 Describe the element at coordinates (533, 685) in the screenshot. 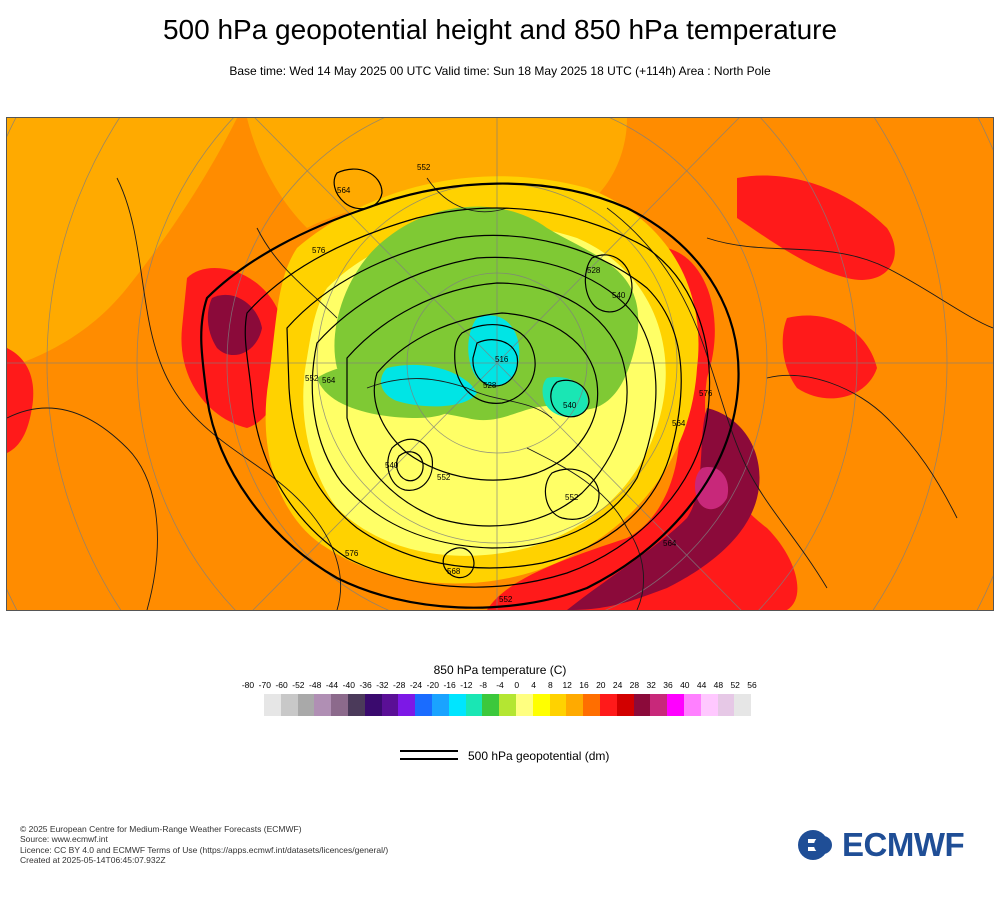

I see `legend-tick-label: 4` at that location.